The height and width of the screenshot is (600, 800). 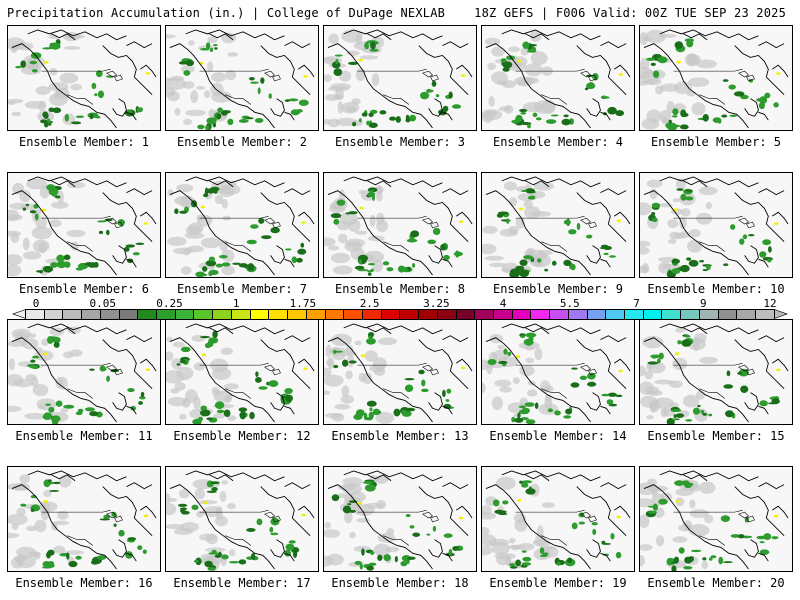 I want to click on colorbar-tick-label: 1, so click(x=236, y=303).